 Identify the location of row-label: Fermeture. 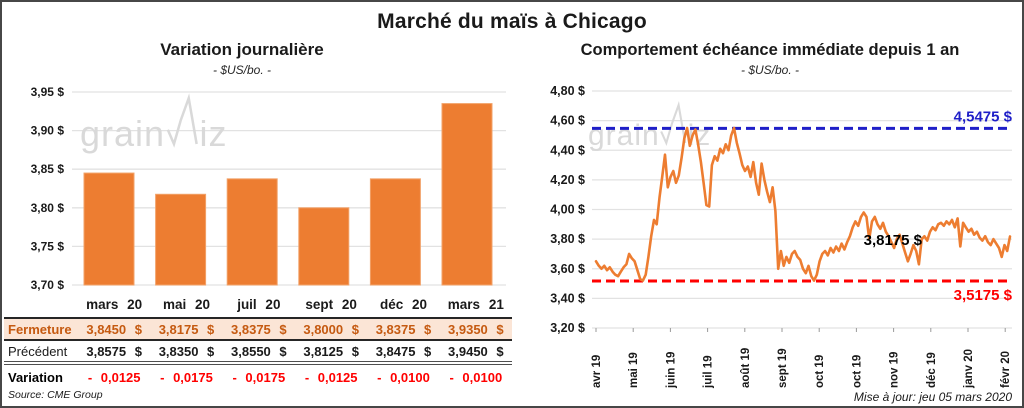
(40, 329).